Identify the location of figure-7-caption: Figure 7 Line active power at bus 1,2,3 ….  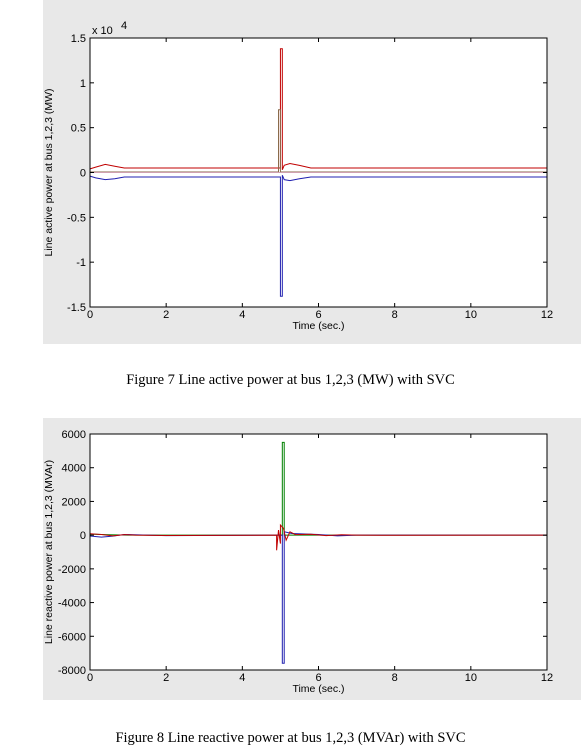
(290, 380).